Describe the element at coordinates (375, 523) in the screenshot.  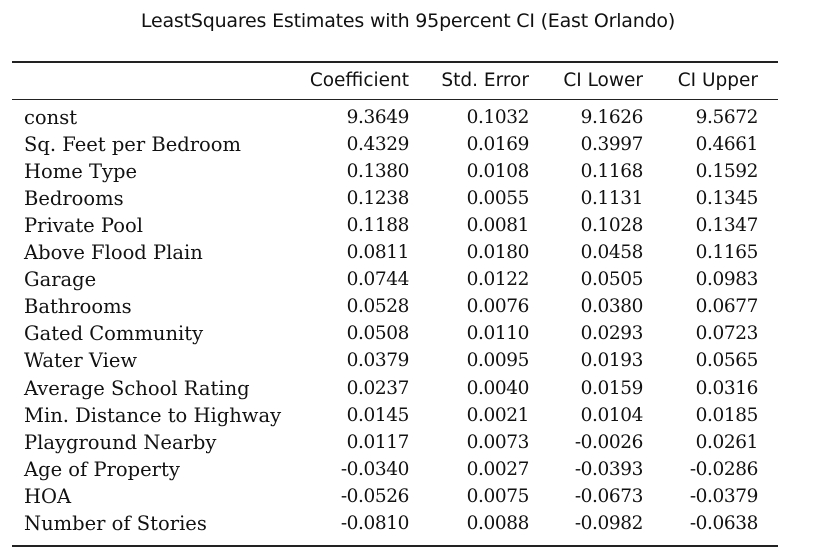
I see `cell-coefficient: -0.0810` at that location.